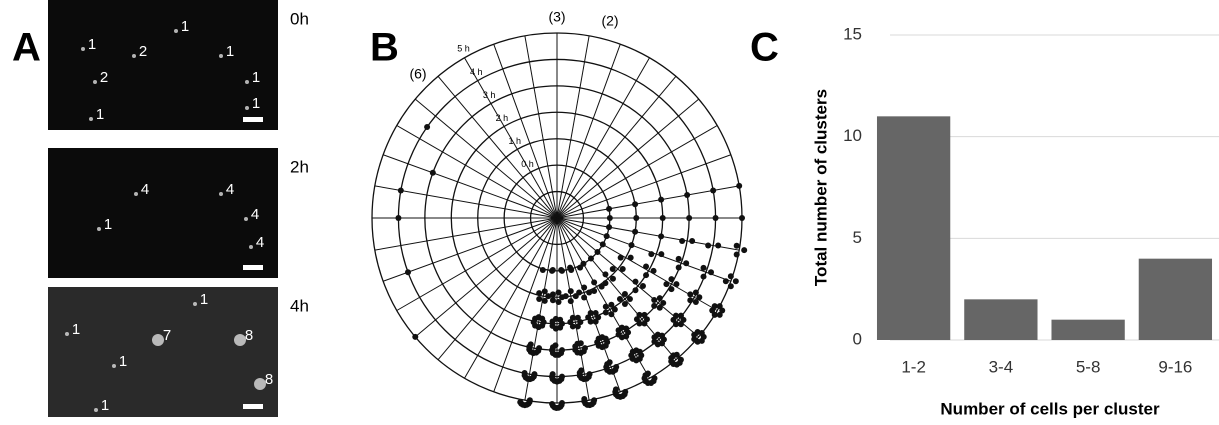  What do you see at coordinates (502, 118) in the screenshot?
I see `ring-label: 2 h` at bounding box center [502, 118].